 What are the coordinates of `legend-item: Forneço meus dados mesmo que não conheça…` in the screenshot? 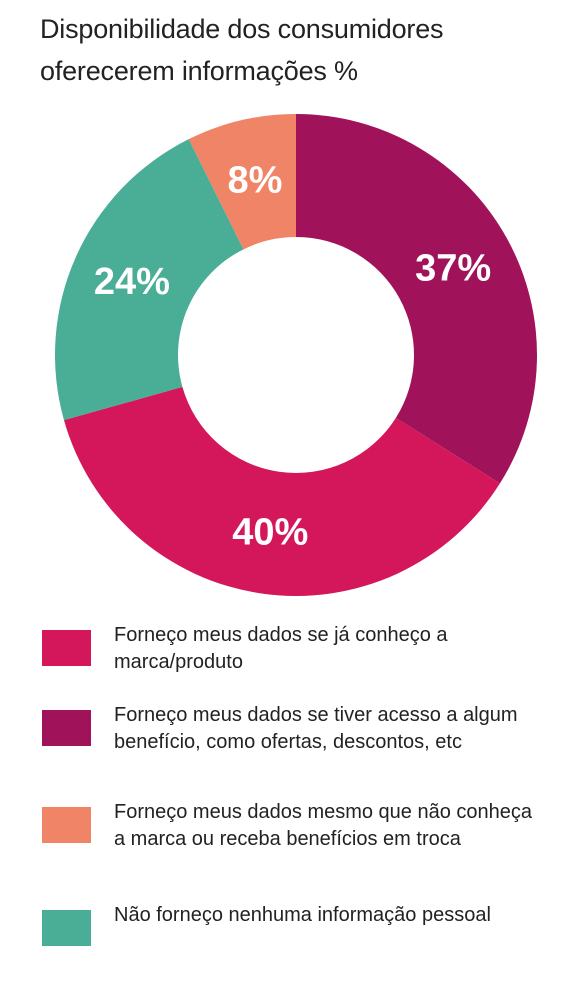 It's located at (302, 850).